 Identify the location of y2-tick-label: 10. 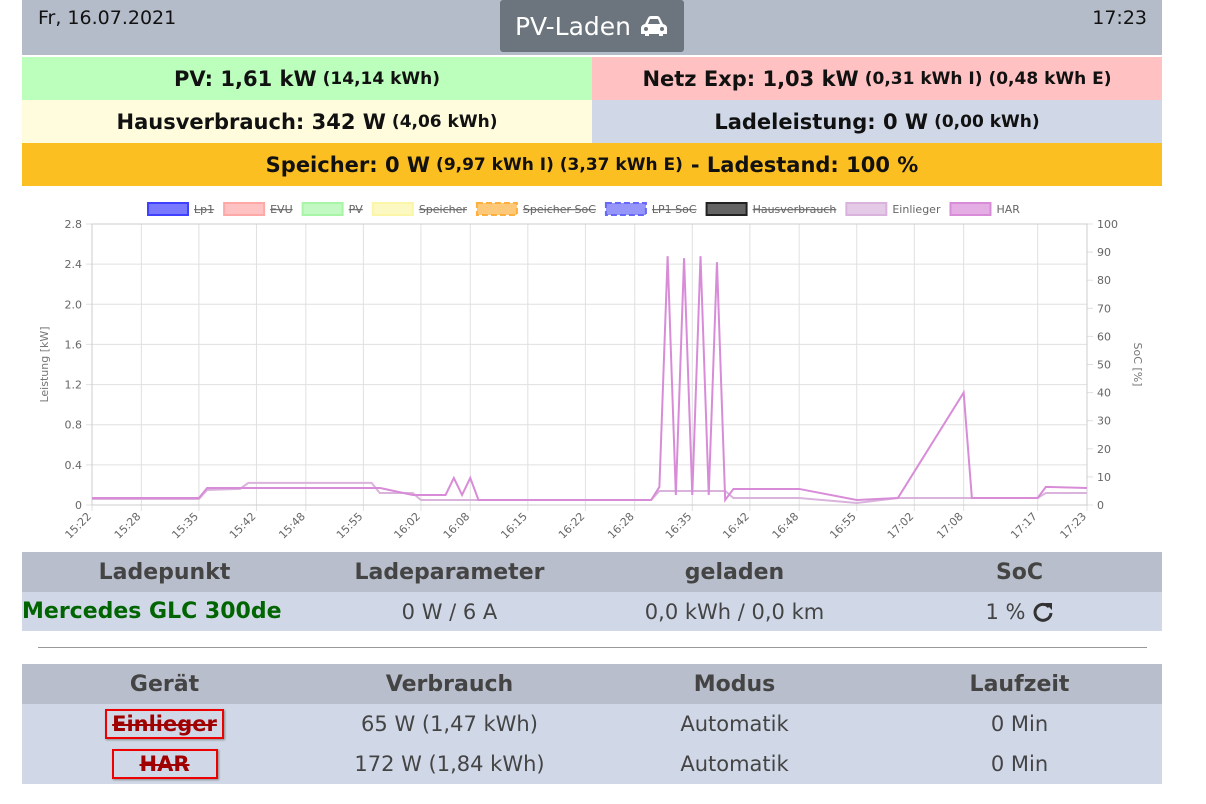
(1104, 477).